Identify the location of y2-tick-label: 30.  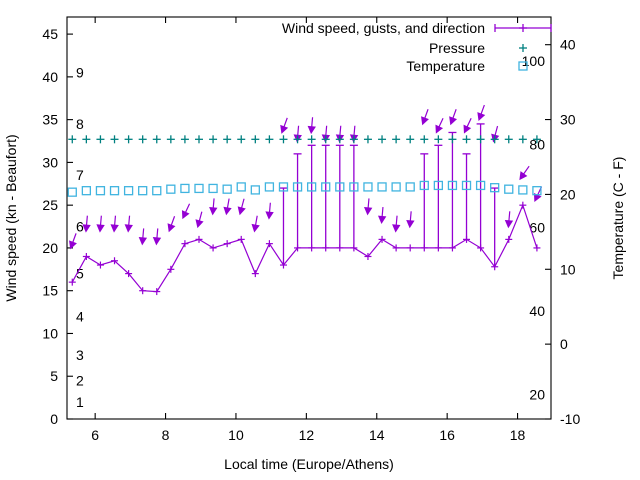
(568, 120).